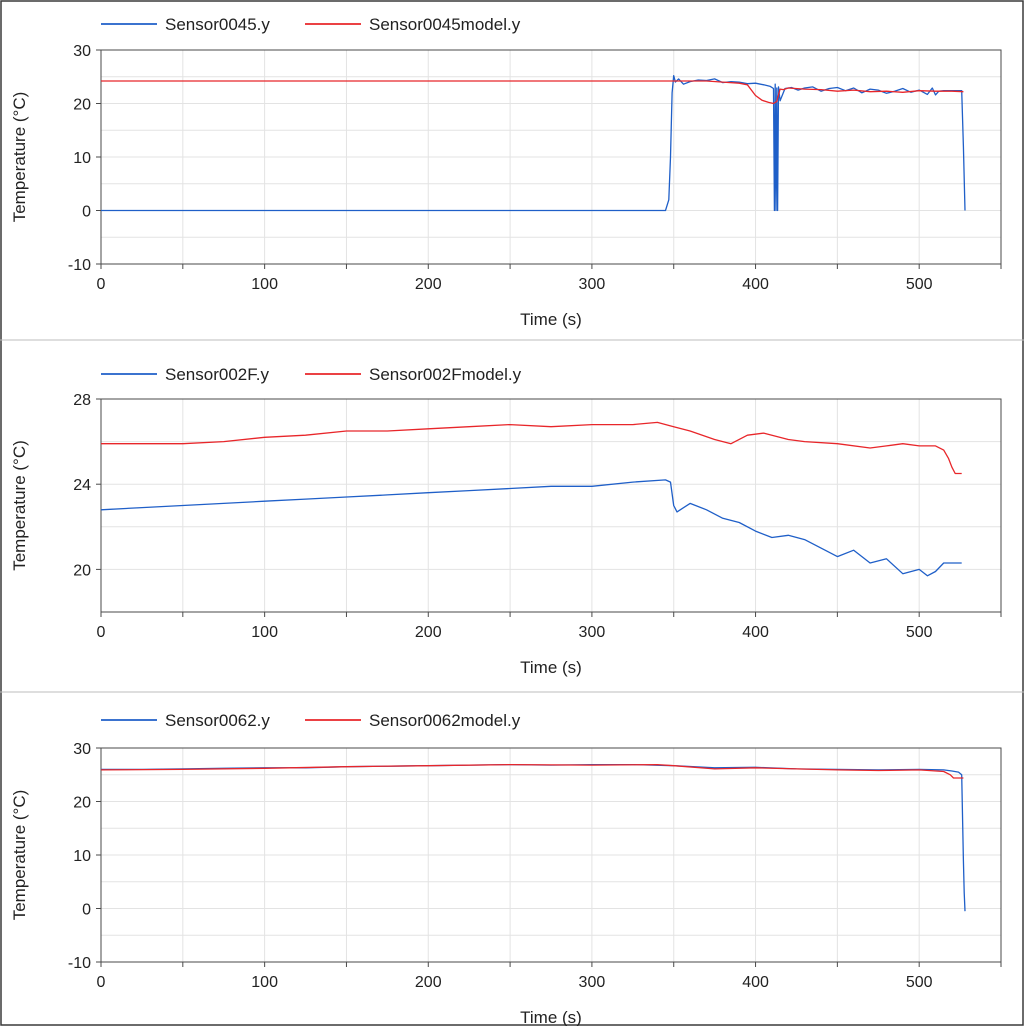 This screenshot has height=1026, width=1024. What do you see at coordinates (217, 720) in the screenshot?
I see `legend-label-1: Sensor0062.y` at bounding box center [217, 720].